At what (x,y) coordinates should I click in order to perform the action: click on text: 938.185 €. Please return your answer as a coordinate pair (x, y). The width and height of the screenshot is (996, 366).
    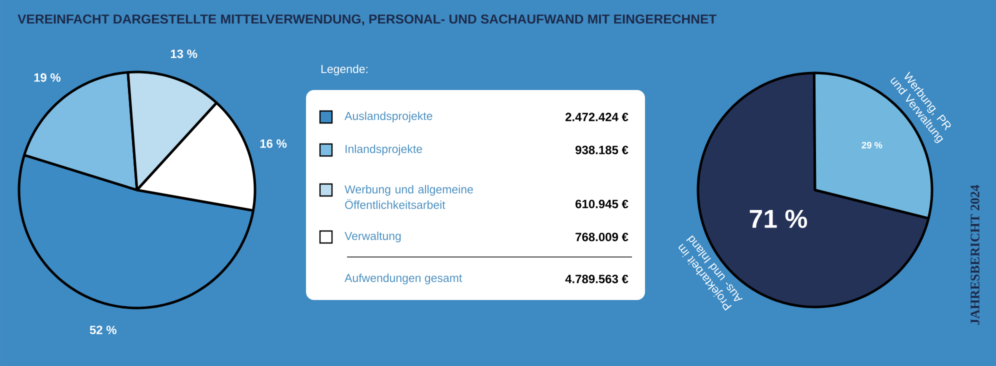
    Looking at the image, I should click on (602, 150).